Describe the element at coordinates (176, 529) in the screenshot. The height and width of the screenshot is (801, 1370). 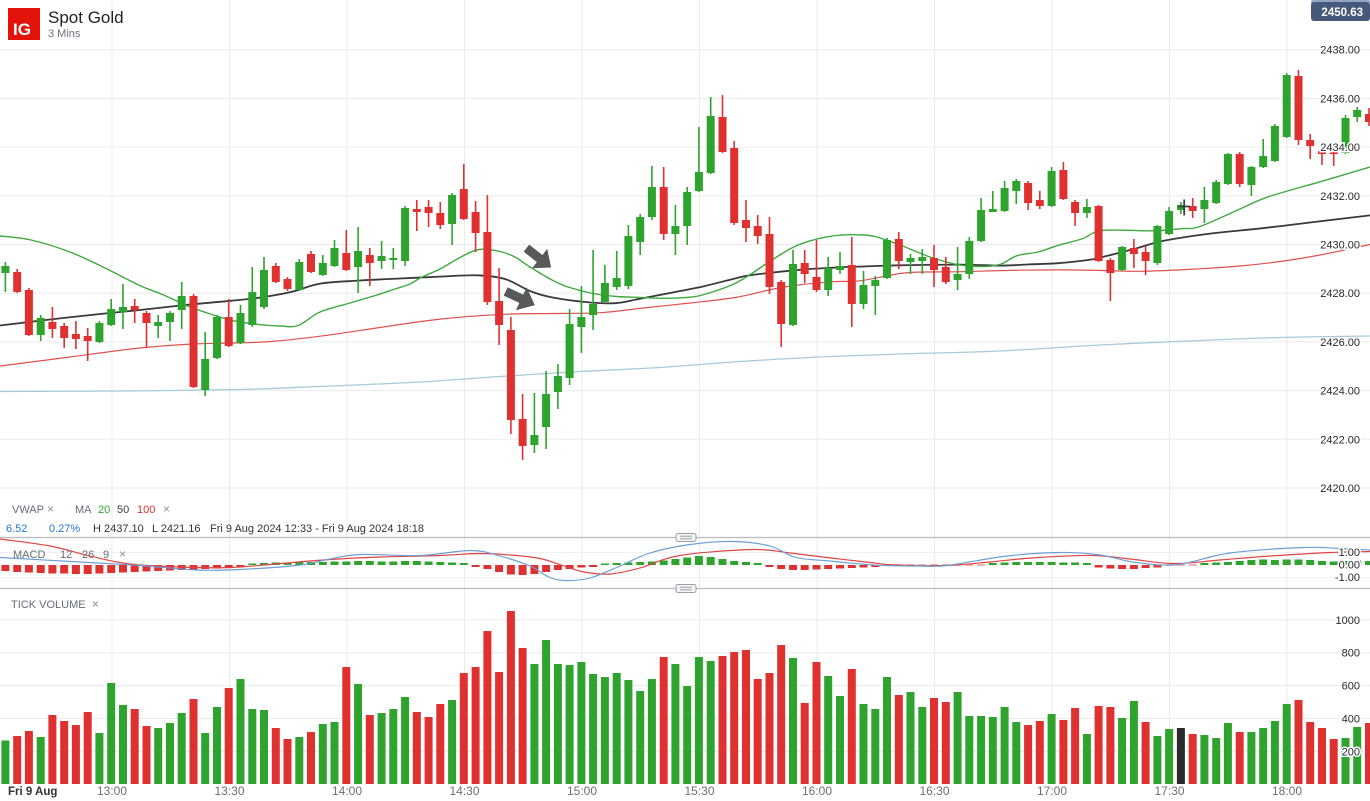
I see `svg-text: L 2421.16` at that location.